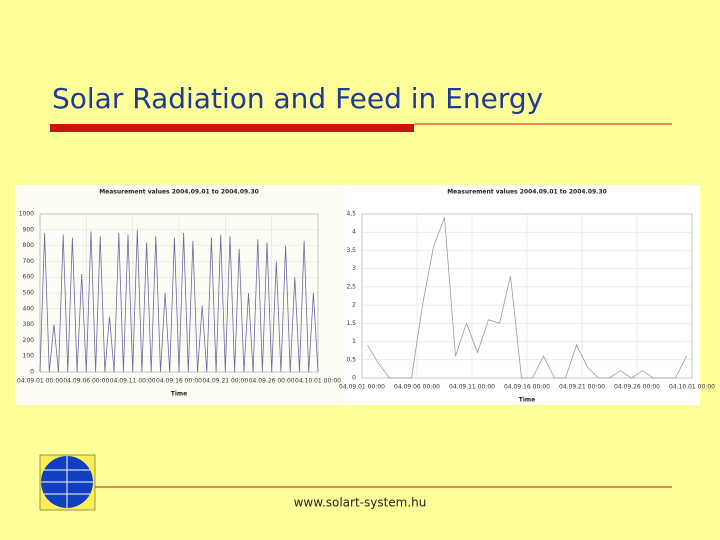  What do you see at coordinates (354, 232) in the screenshot?
I see `y-tick-label: 4` at bounding box center [354, 232].